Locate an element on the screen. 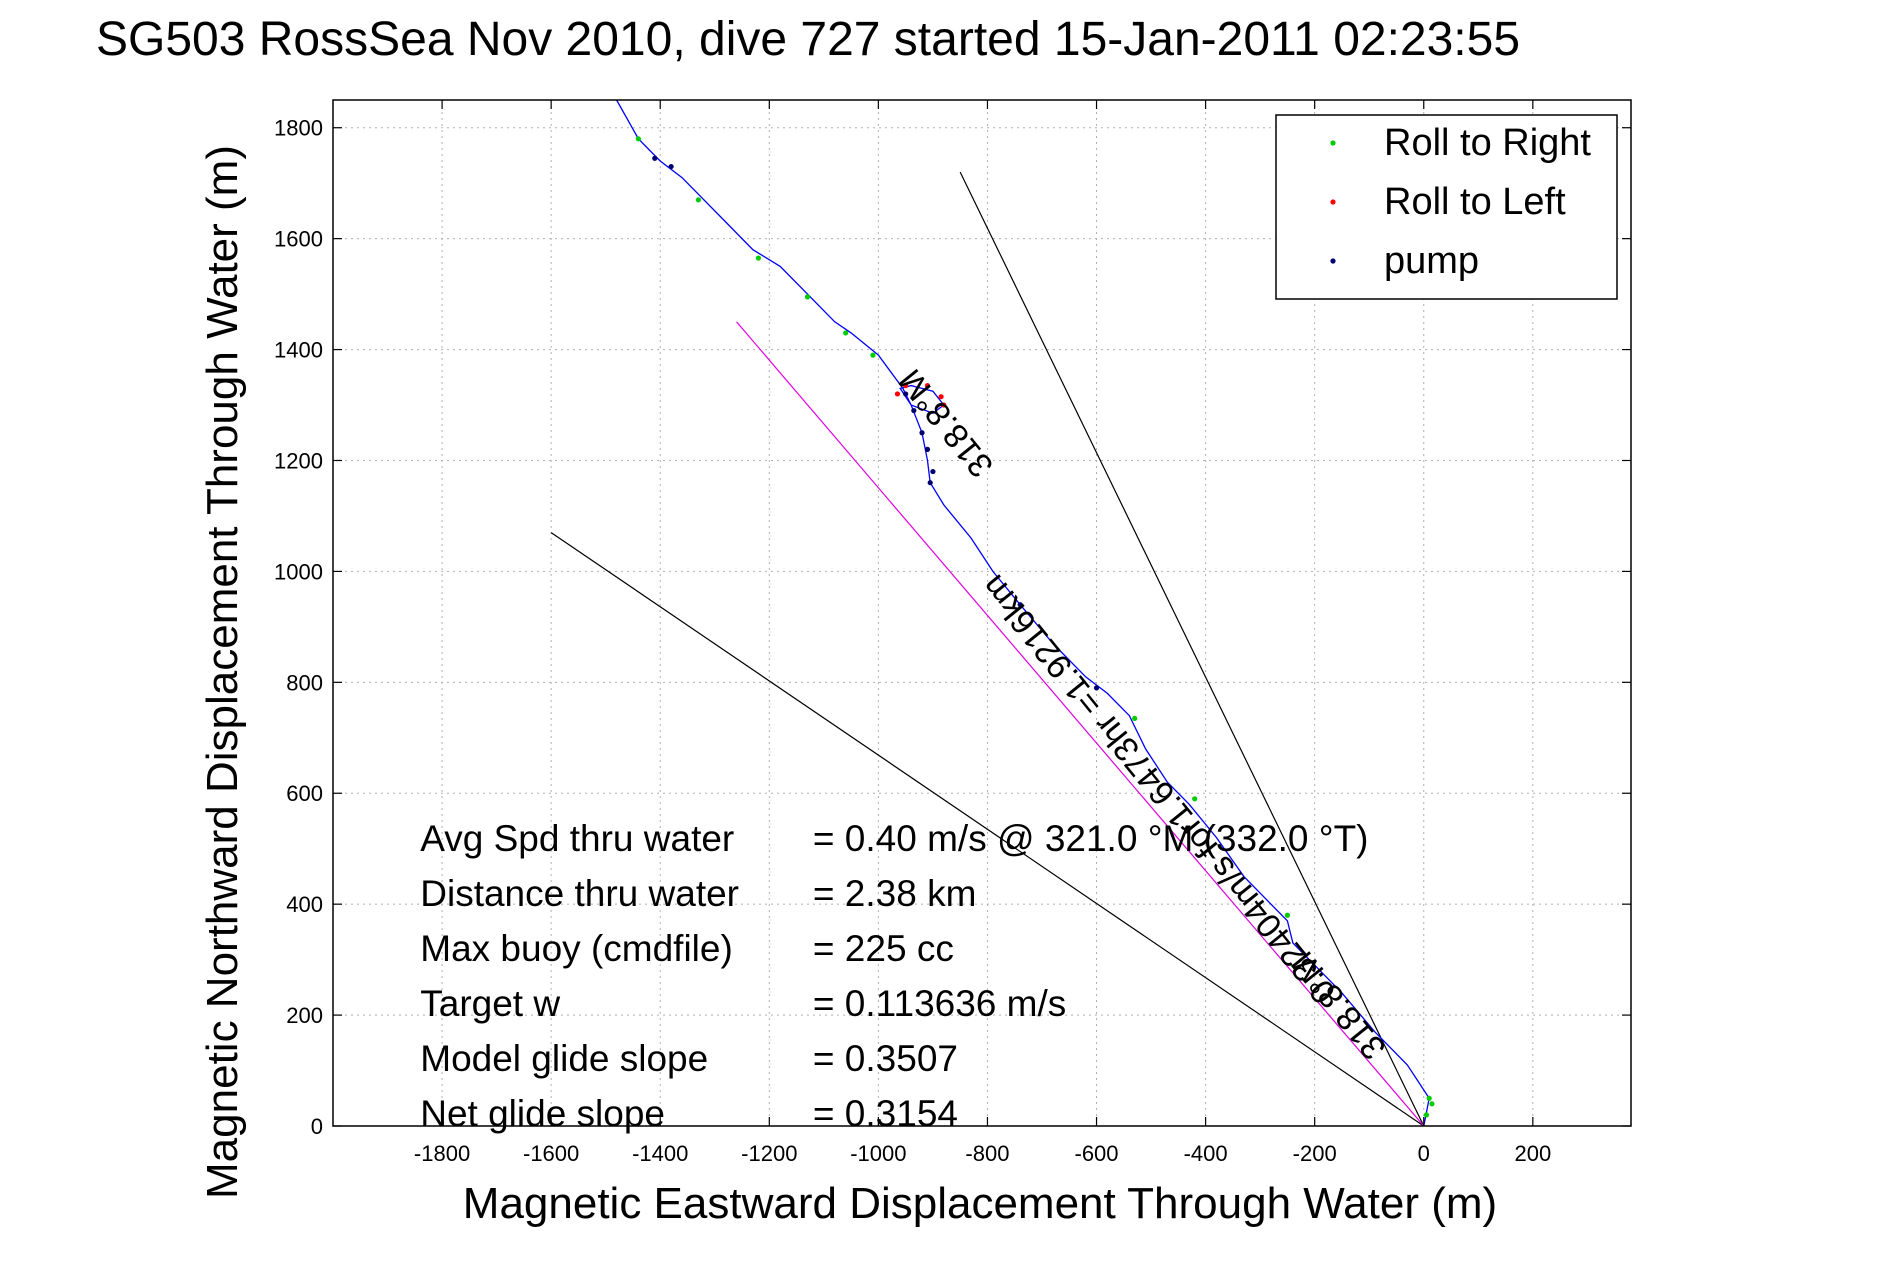 Image resolution: width=1891 pixels, height=1267 pixels. annotation-value-2: = 225 cc is located at coordinates (883, 948).